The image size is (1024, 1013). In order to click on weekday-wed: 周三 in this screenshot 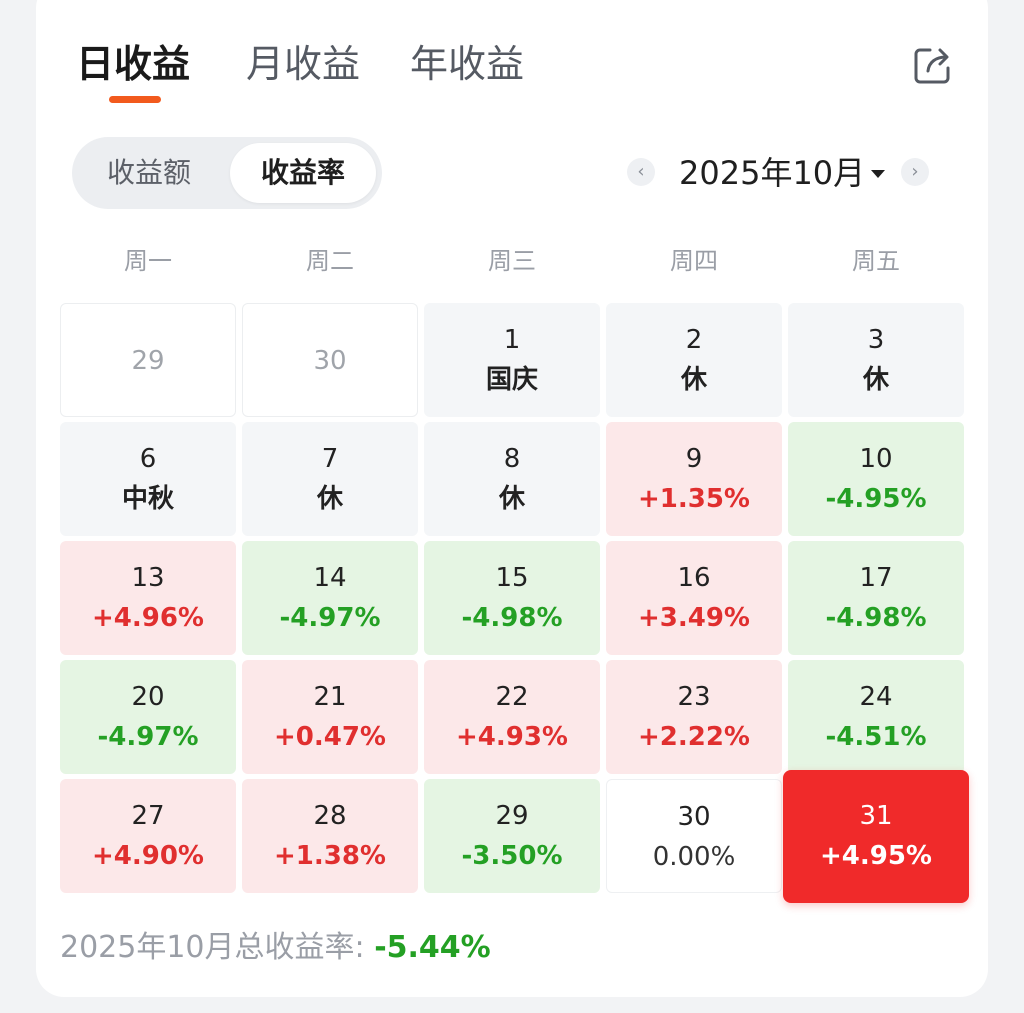, I will do `click(512, 261)`.